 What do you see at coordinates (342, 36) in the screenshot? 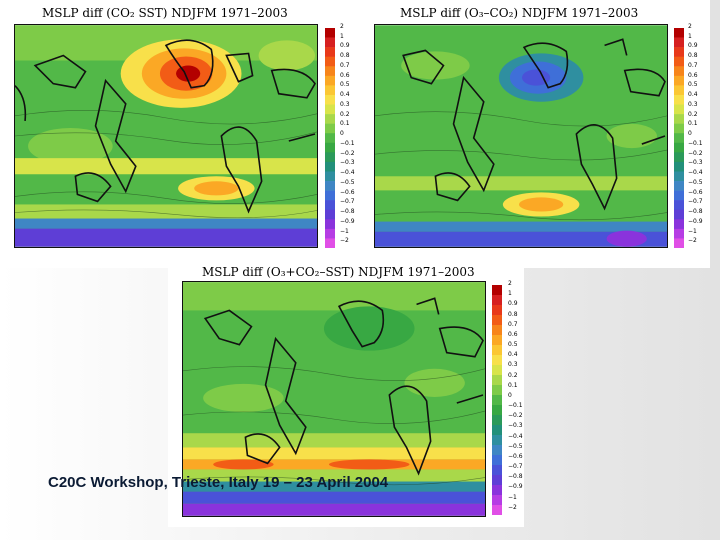
I see `colorbar-tick-label: 1` at bounding box center [342, 36].